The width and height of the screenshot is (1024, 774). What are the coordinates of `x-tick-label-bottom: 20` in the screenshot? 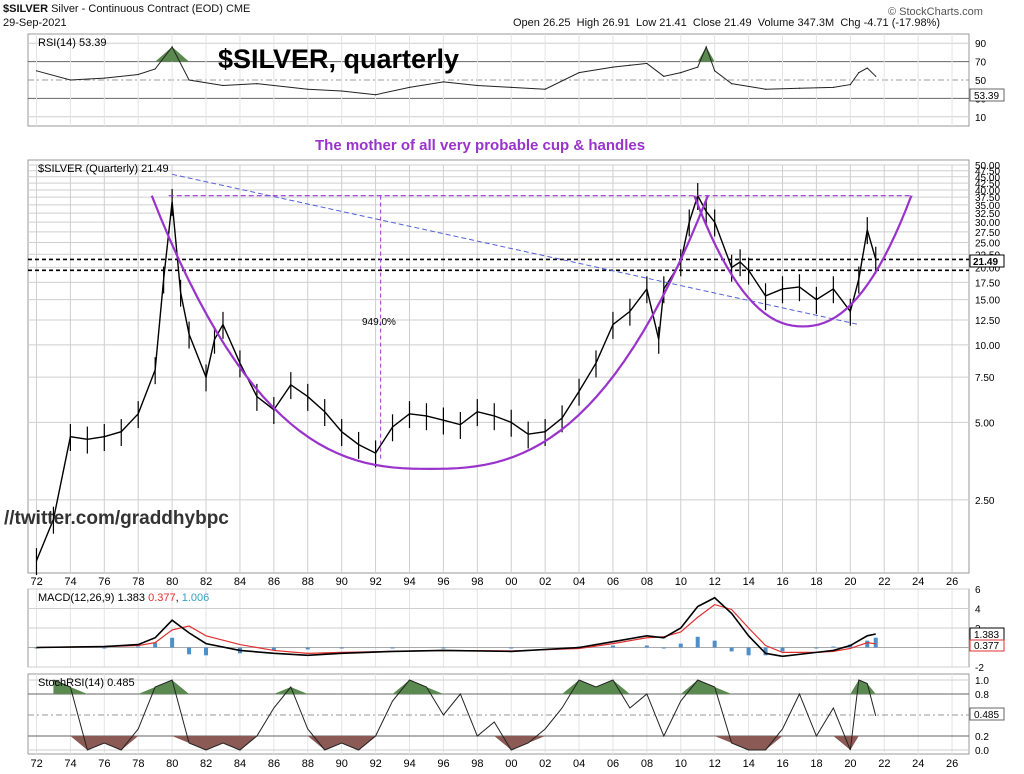 It's located at (850, 764).